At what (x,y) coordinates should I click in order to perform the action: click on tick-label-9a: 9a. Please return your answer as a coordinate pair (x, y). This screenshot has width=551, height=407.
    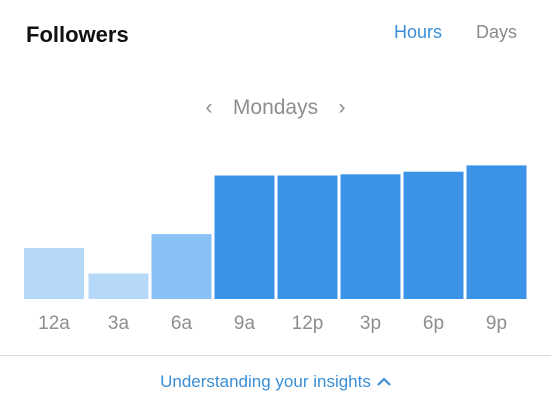
    Looking at the image, I should click on (245, 323).